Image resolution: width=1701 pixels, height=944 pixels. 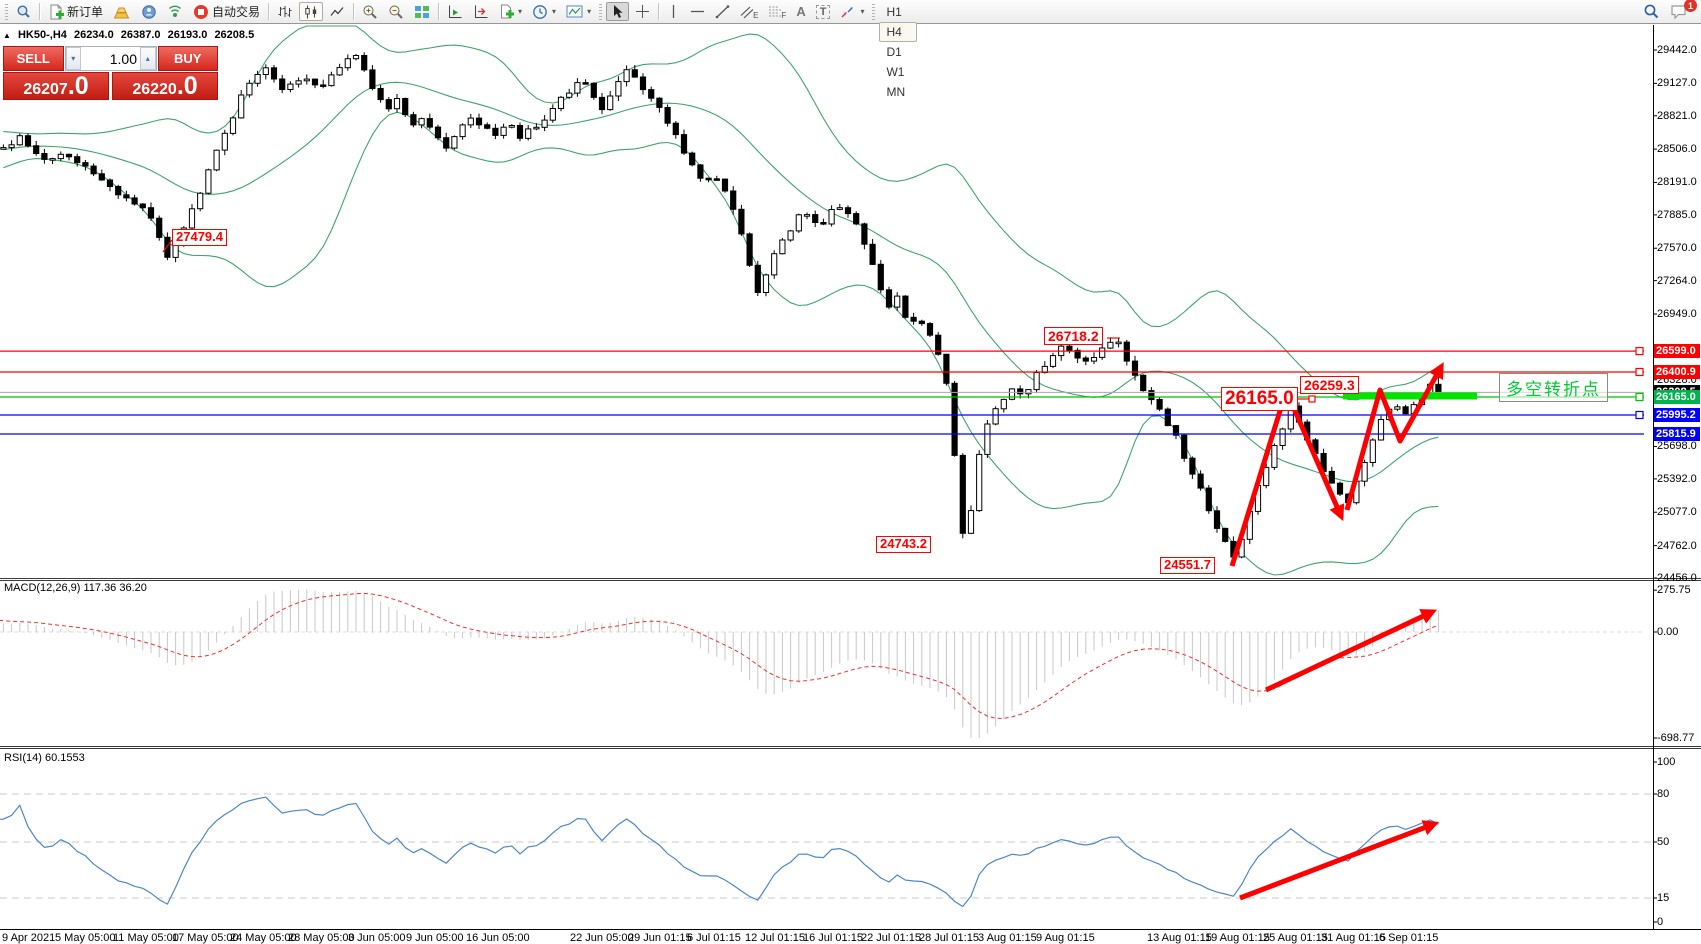 I want to click on text-tool-button: A, so click(x=800, y=11).